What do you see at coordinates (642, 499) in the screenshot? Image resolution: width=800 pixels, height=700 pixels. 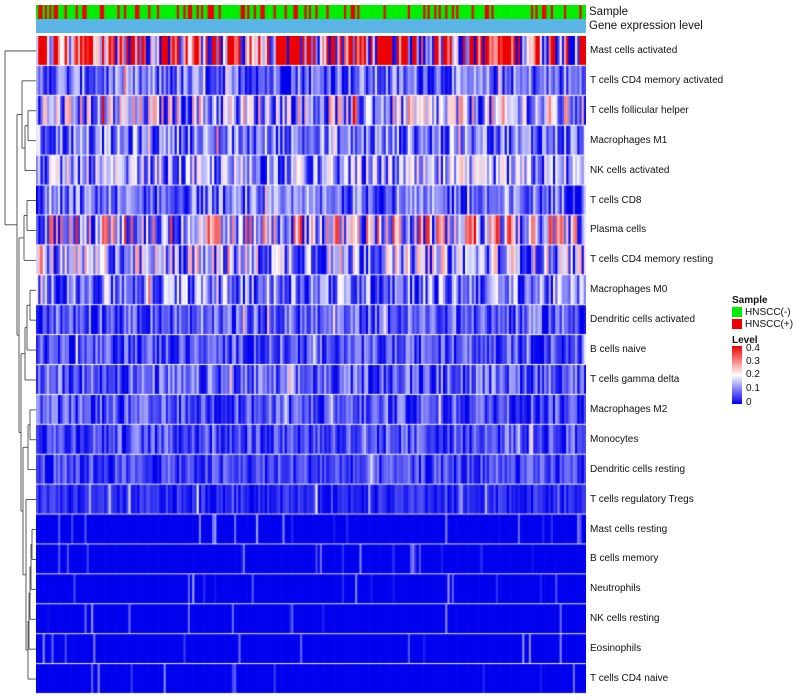 I see `row-label-t-cells-regulatory-tregs: T cells regulatory Tregs` at bounding box center [642, 499].